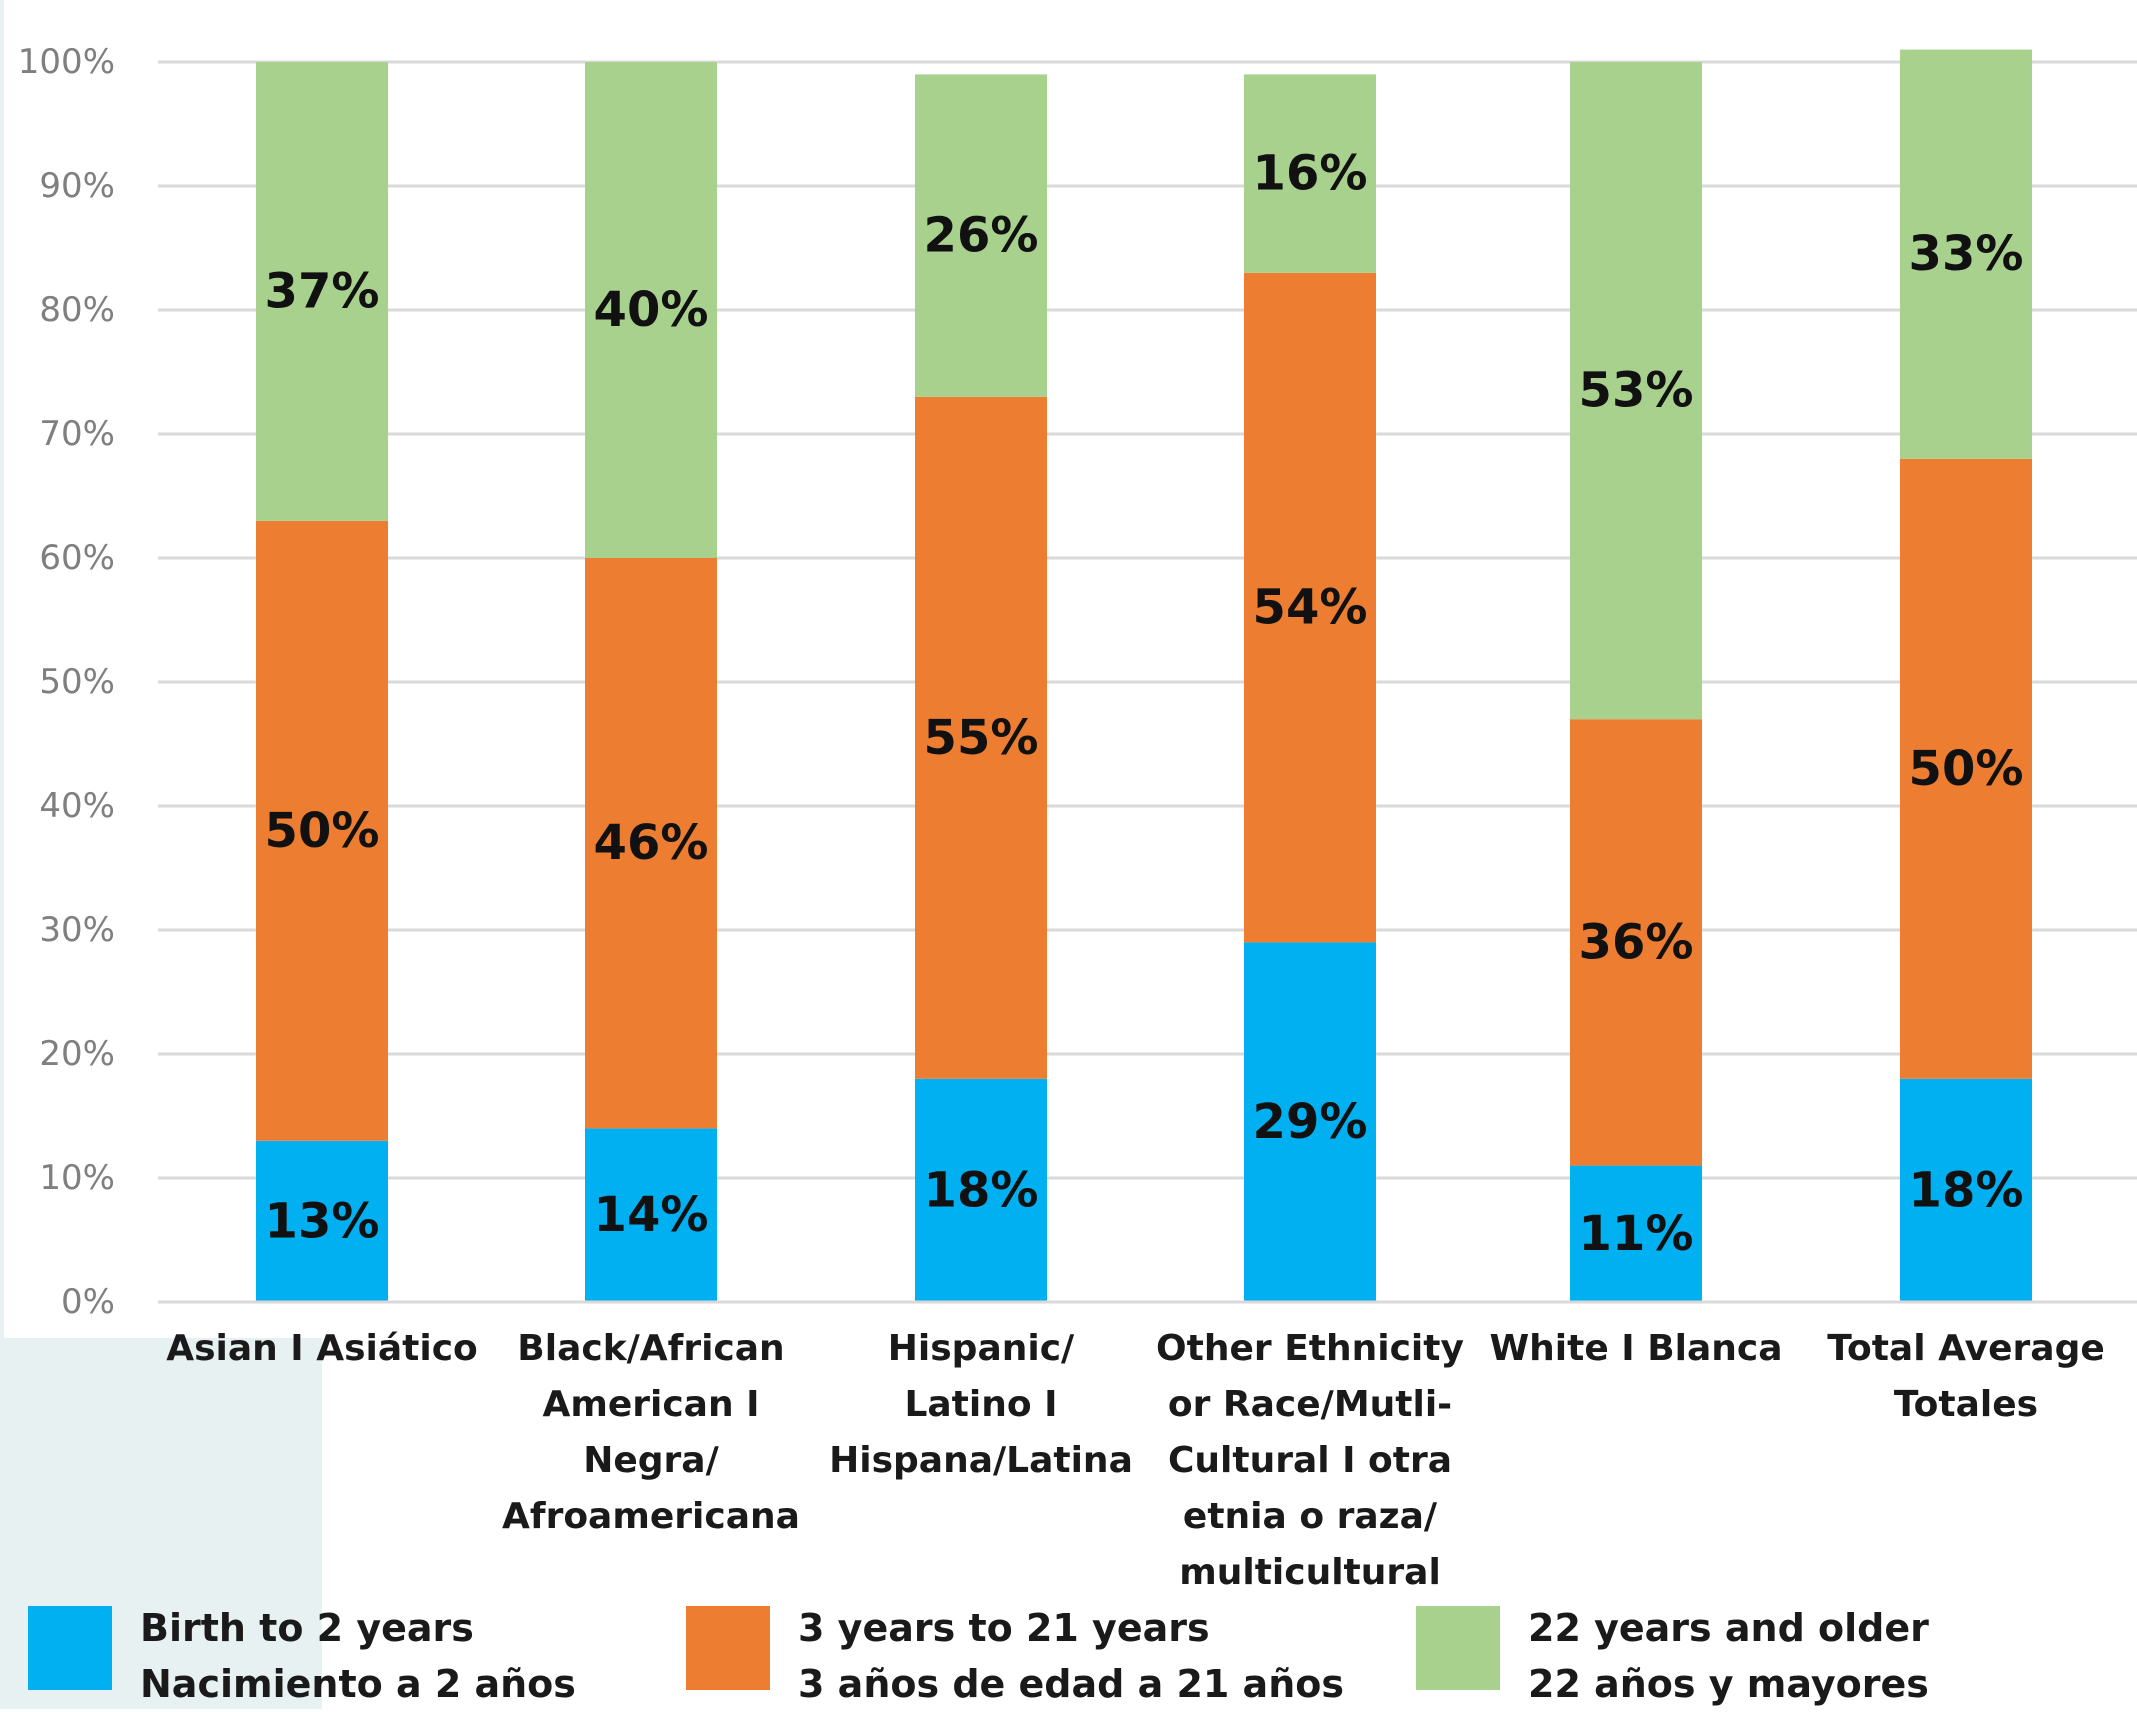 Image resolution: width=2137 pixels, height=1712 pixels. I want to click on legend-label: 22 years and older 22 años y mayores, so click(1728, 1656).